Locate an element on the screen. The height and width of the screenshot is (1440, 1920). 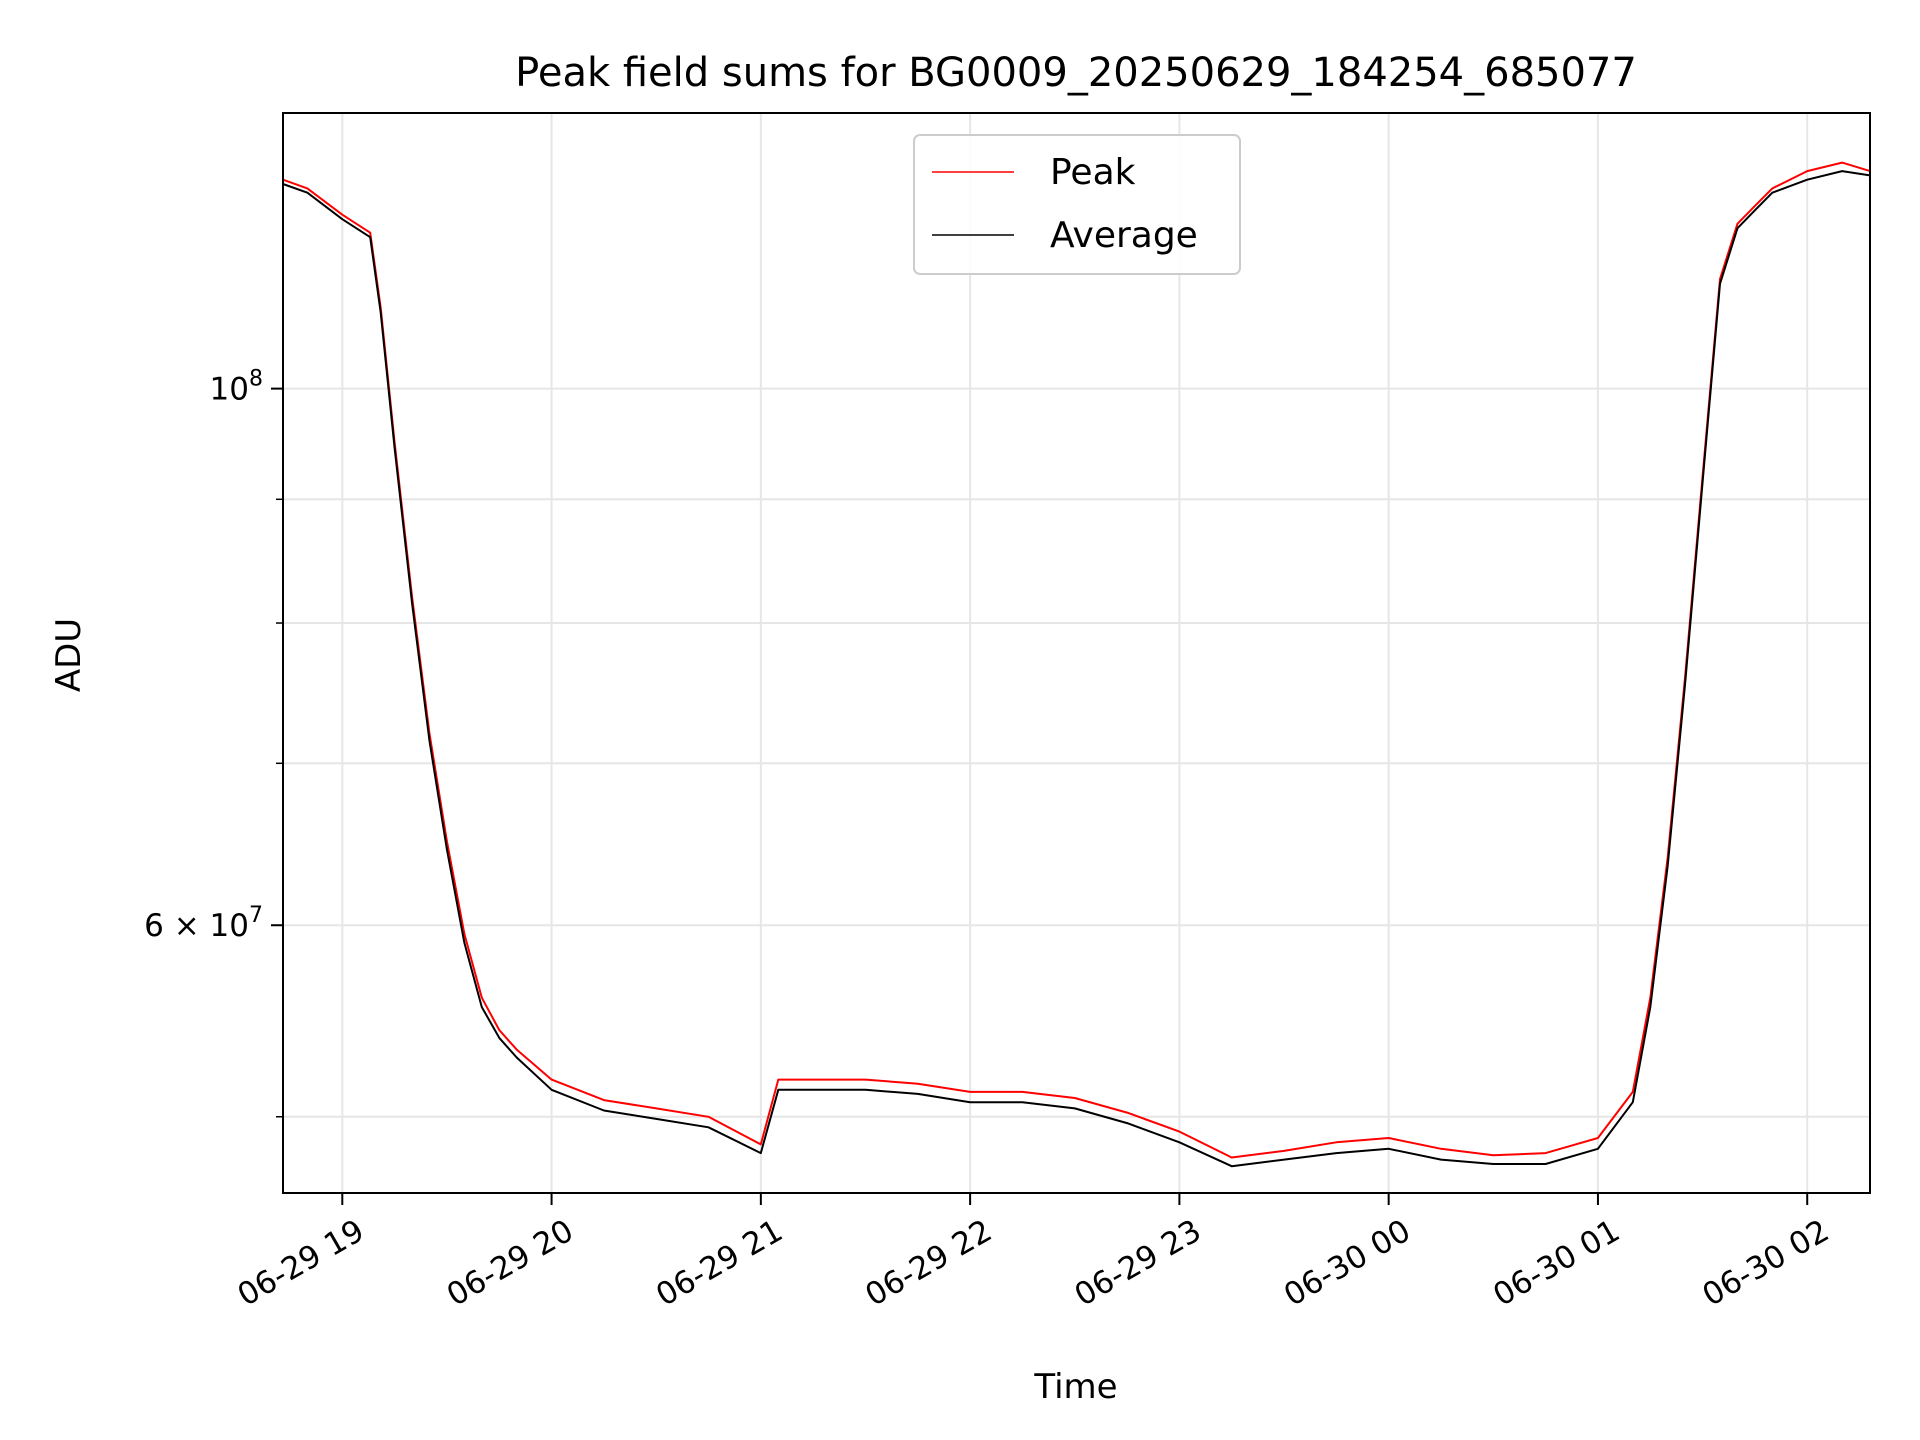
legend-label-peak: Peak is located at coordinates (1093, 172).